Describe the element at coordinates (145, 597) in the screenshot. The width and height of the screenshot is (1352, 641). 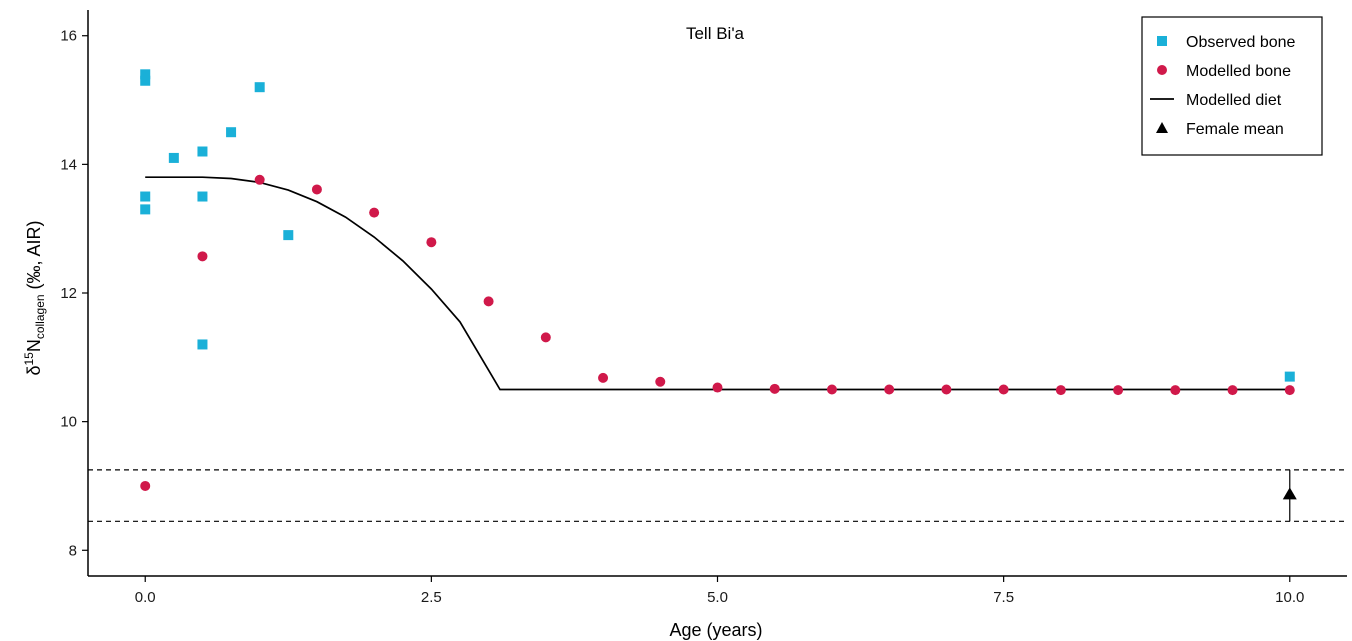
I see `x-tick-label: 0.0` at that location.